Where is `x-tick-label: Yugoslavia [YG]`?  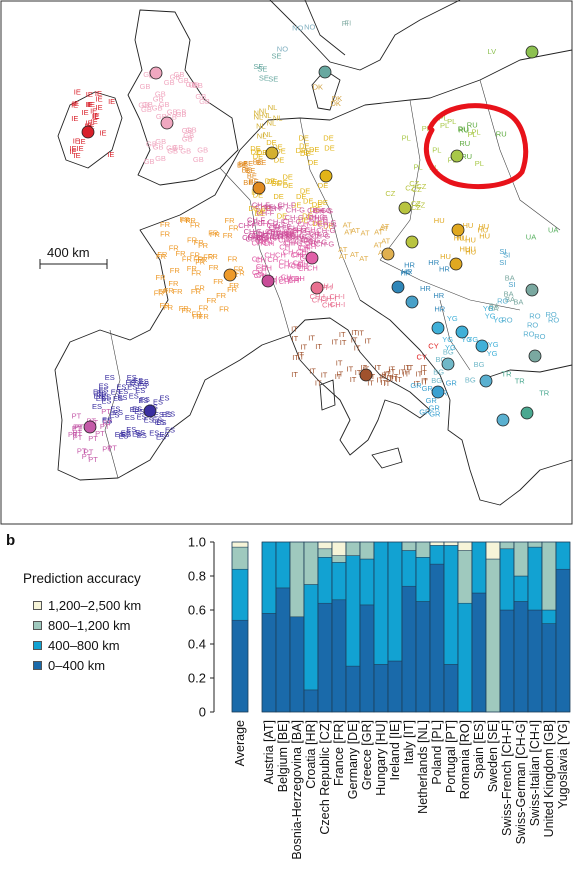
x-tick-label: Yugoslavia [YG] is located at coordinates (563, 764).